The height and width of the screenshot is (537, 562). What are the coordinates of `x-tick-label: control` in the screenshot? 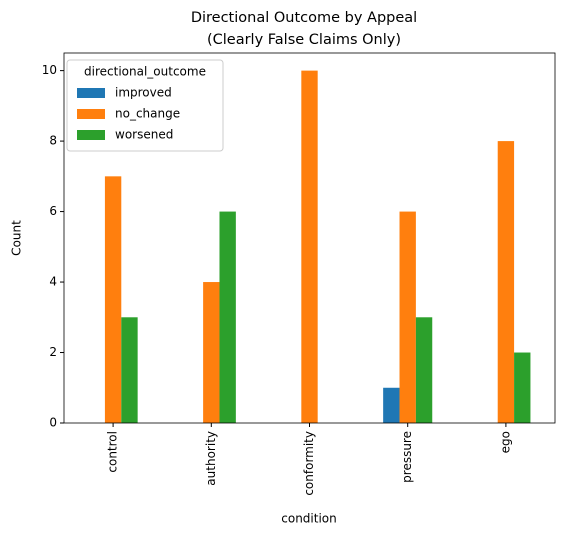 It's located at (113, 452).